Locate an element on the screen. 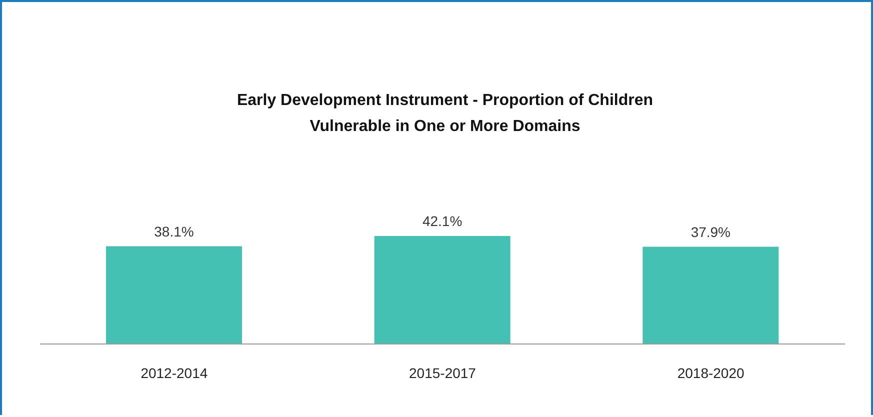  x-tick-label: 2015-2017 is located at coordinates (442, 372).